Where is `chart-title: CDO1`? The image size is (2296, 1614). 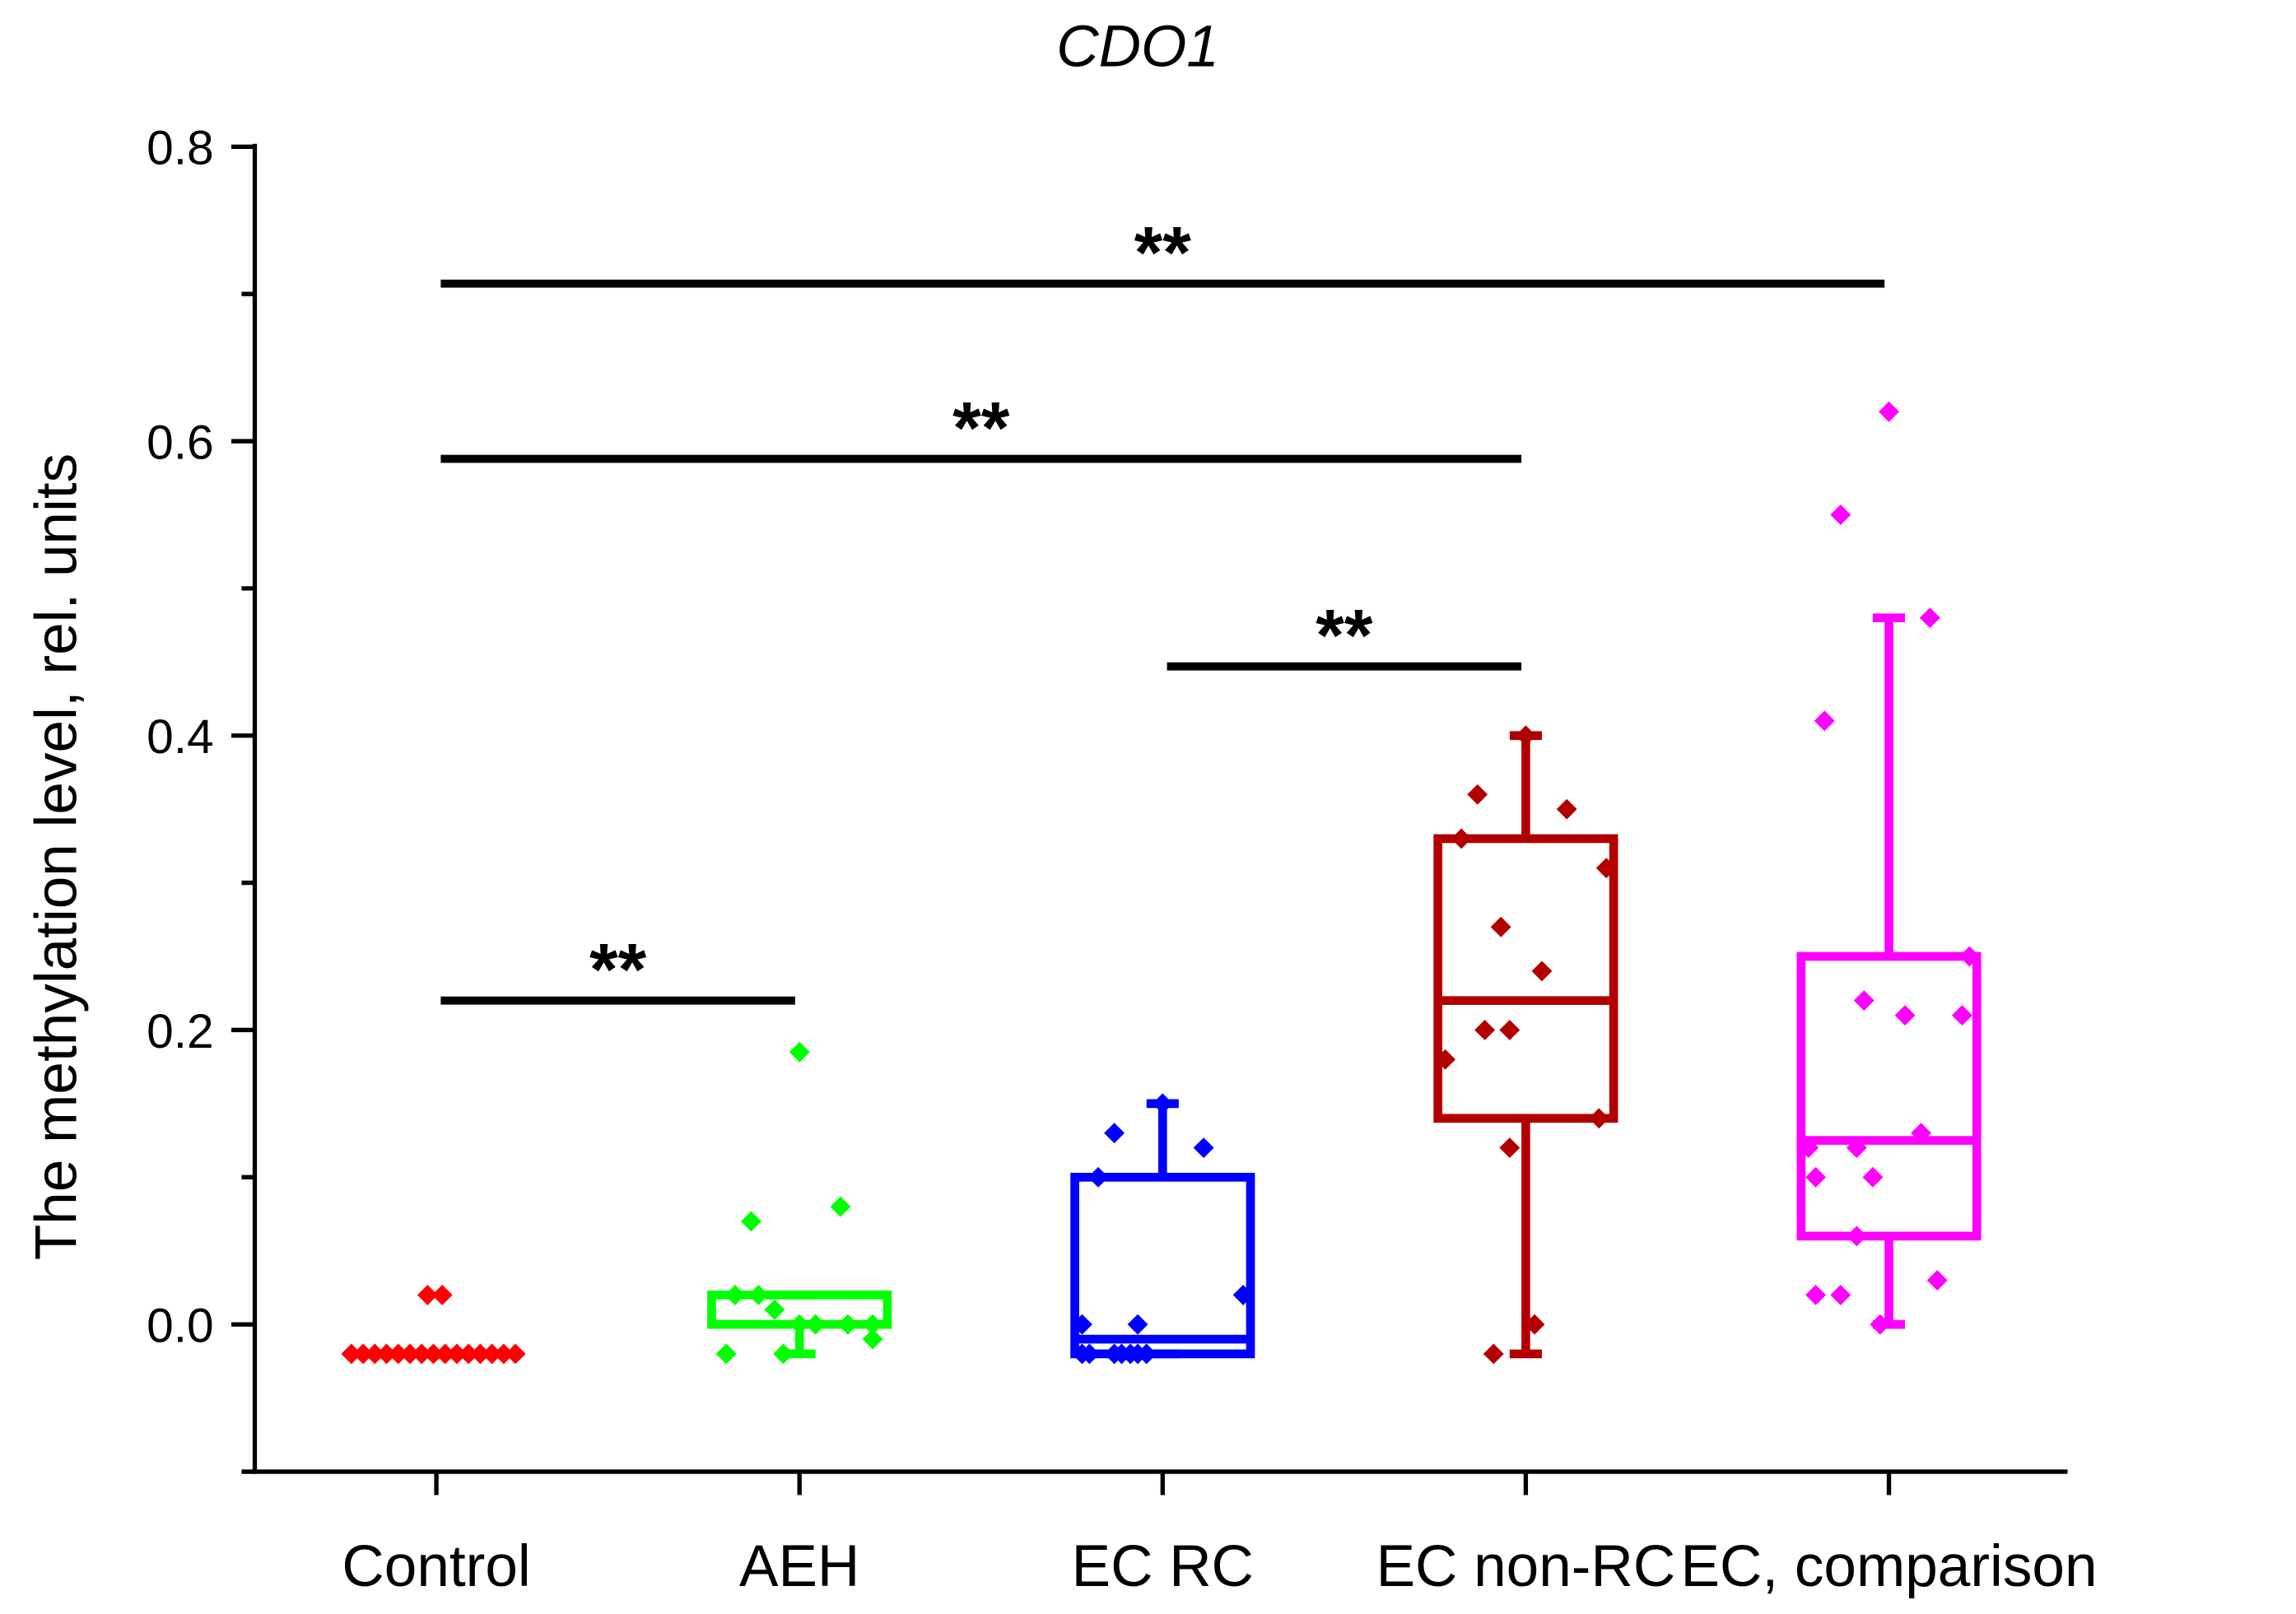 chart-title: CDO1 is located at coordinates (1137, 46).